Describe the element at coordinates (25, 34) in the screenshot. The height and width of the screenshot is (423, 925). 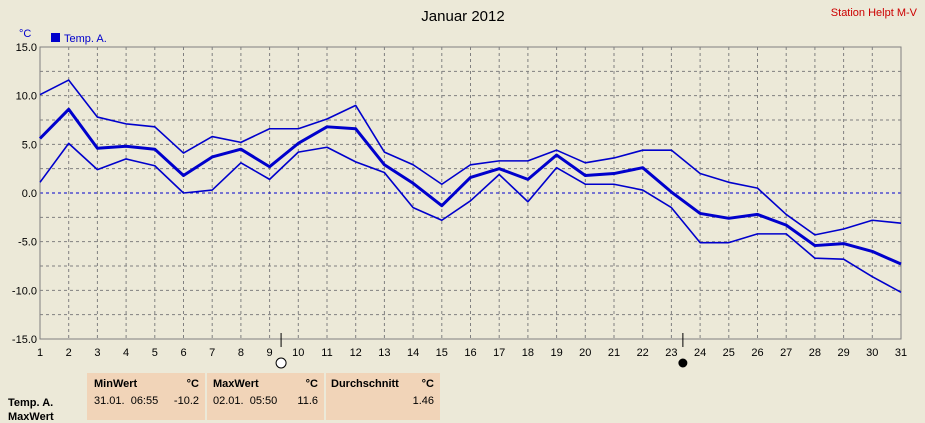
I see `y-unit-label: °C` at that location.